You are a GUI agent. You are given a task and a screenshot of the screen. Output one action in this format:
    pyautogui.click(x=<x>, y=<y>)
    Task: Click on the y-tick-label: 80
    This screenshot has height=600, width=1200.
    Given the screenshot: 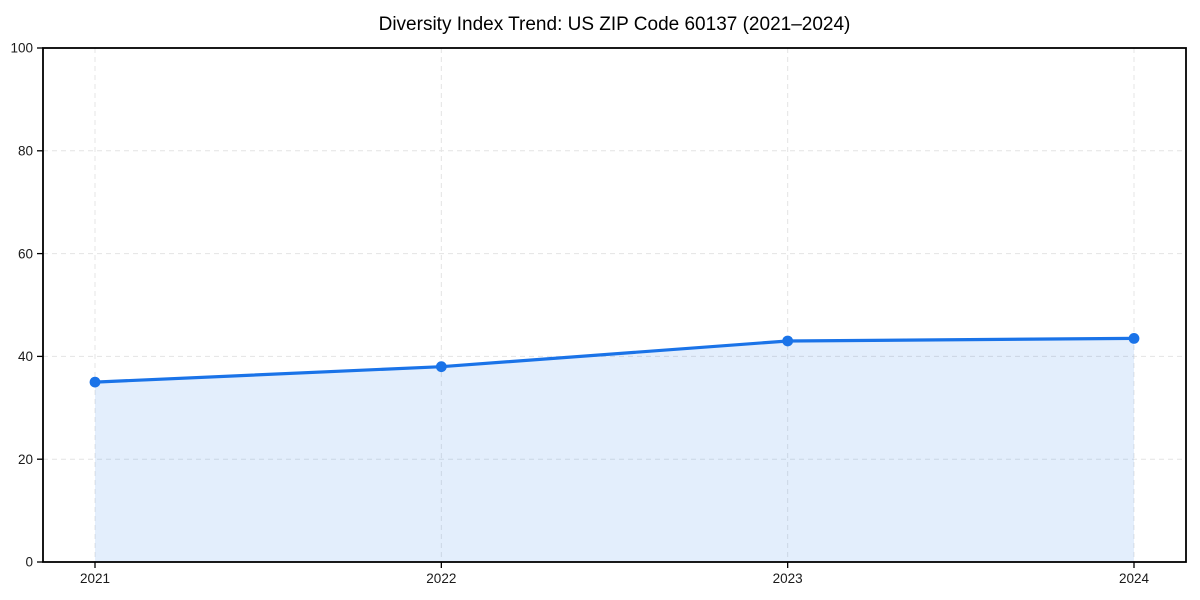 What is the action you would take?
    pyautogui.click(x=25, y=151)
    